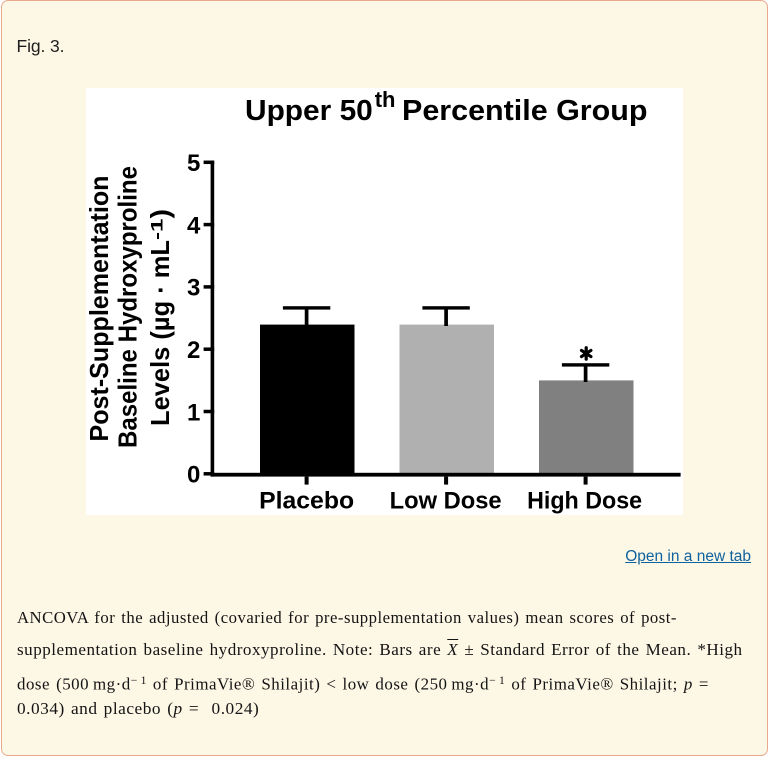  I want to click on svg-text: Upper 50, so click(309, 111).